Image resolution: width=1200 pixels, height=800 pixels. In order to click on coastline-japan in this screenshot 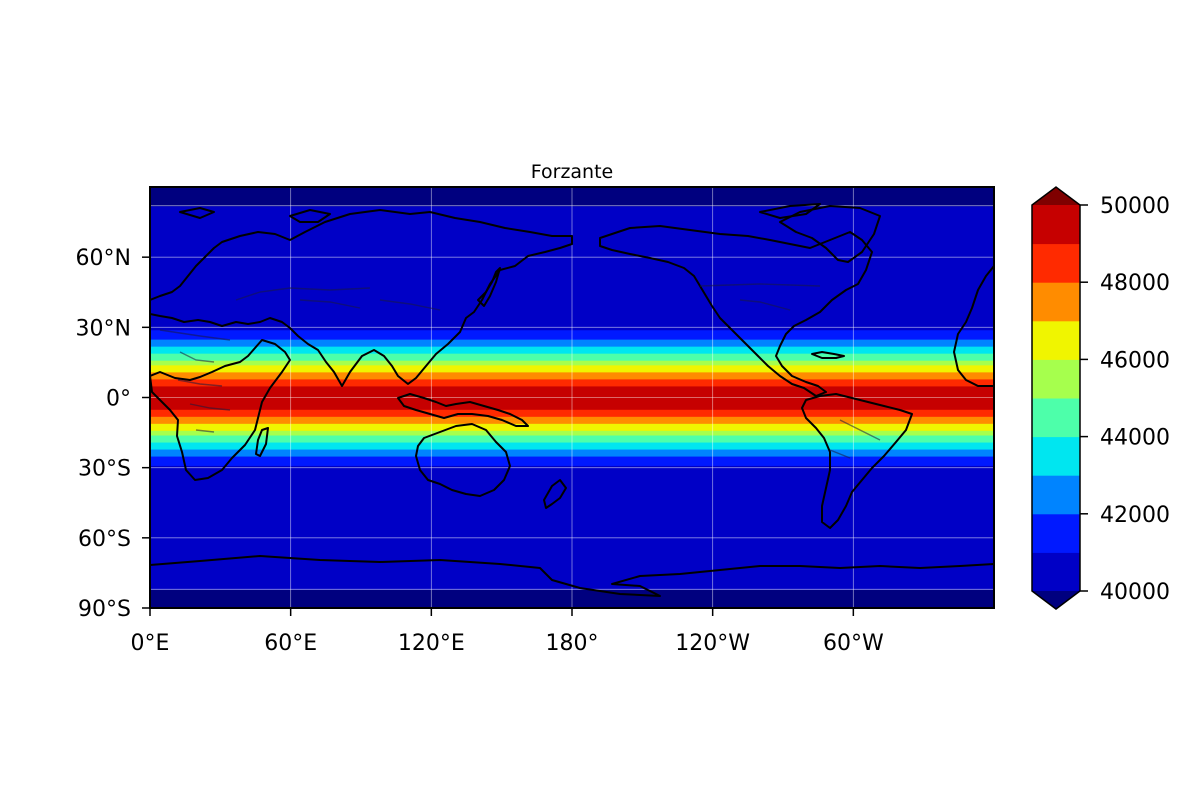, I will do `click(489, 287)`.